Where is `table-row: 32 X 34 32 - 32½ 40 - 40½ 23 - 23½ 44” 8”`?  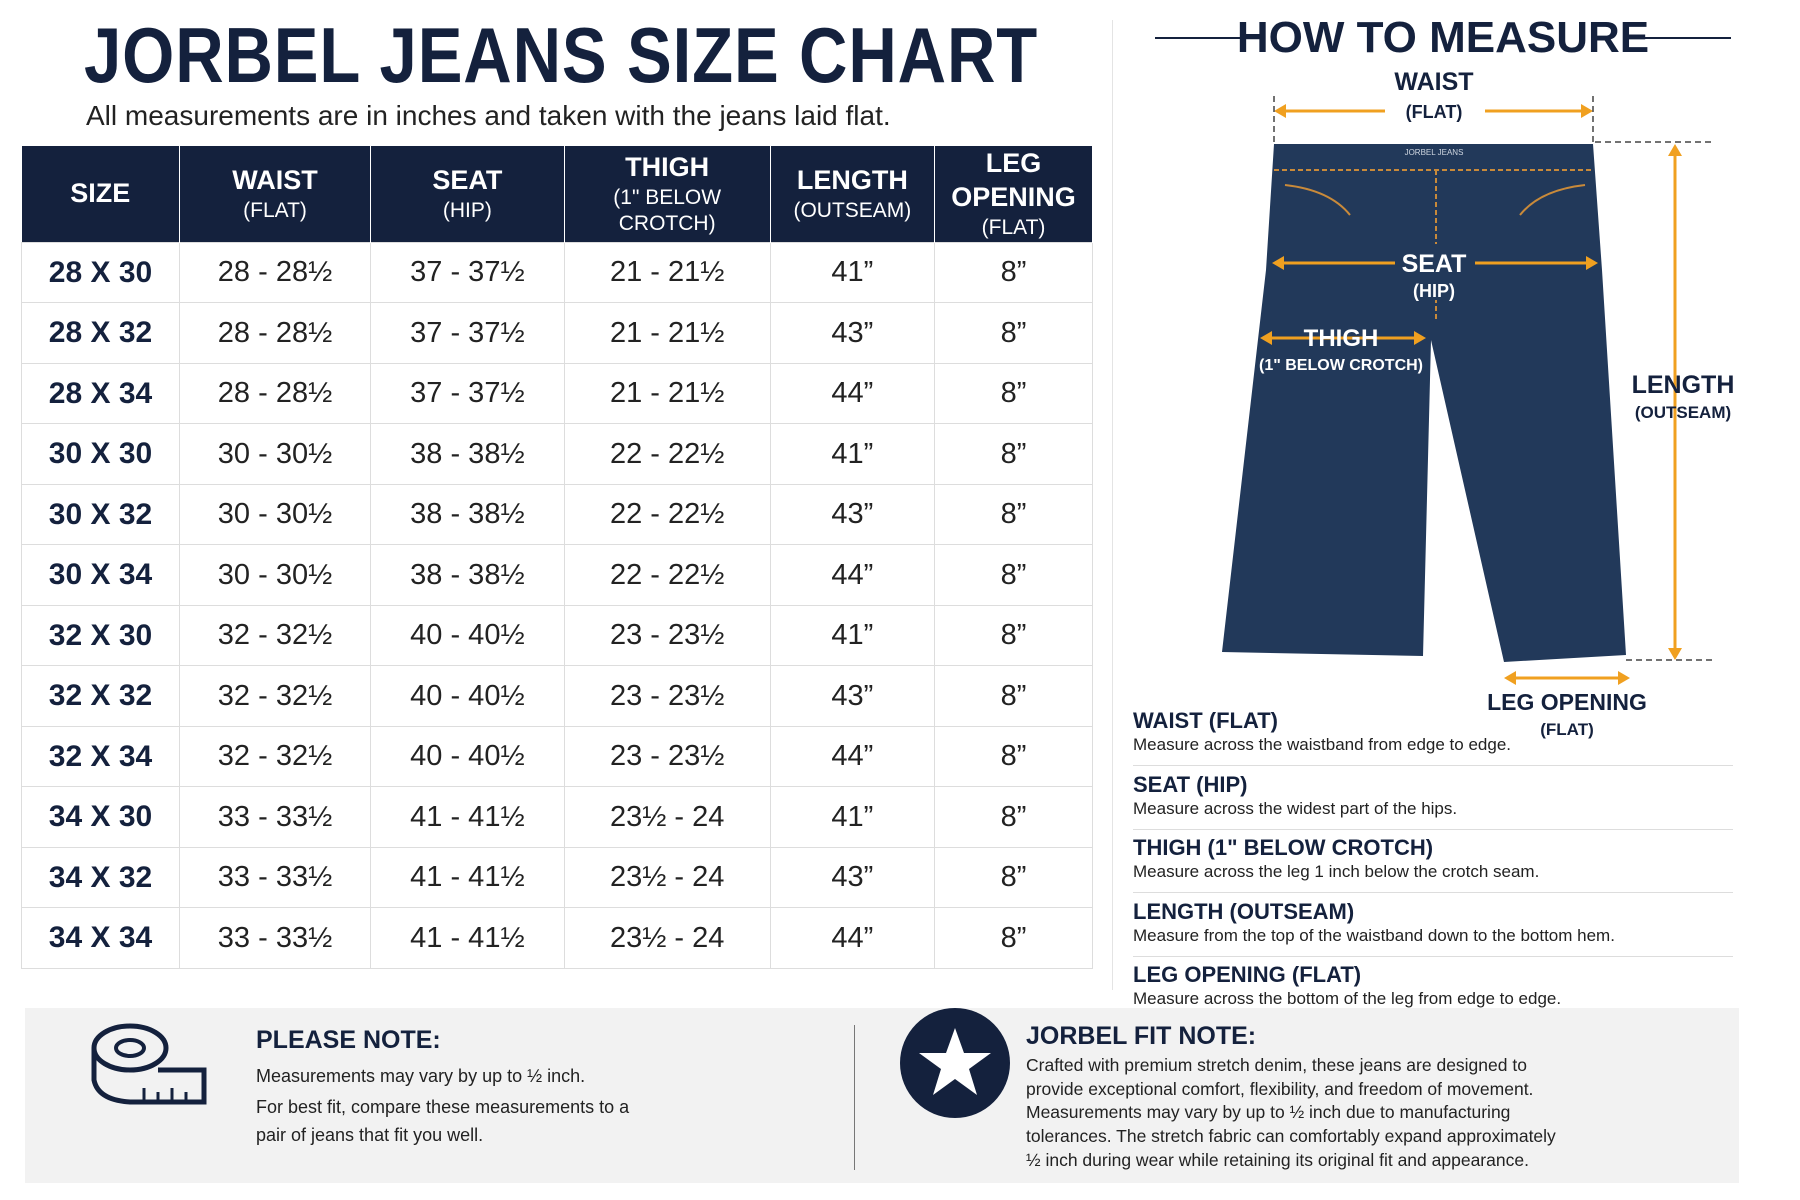
table-row: 32 X 34 32 - 32½ 40 - 40½ 23 - 23½ 44” 8” is located at coordinates (557, 756).